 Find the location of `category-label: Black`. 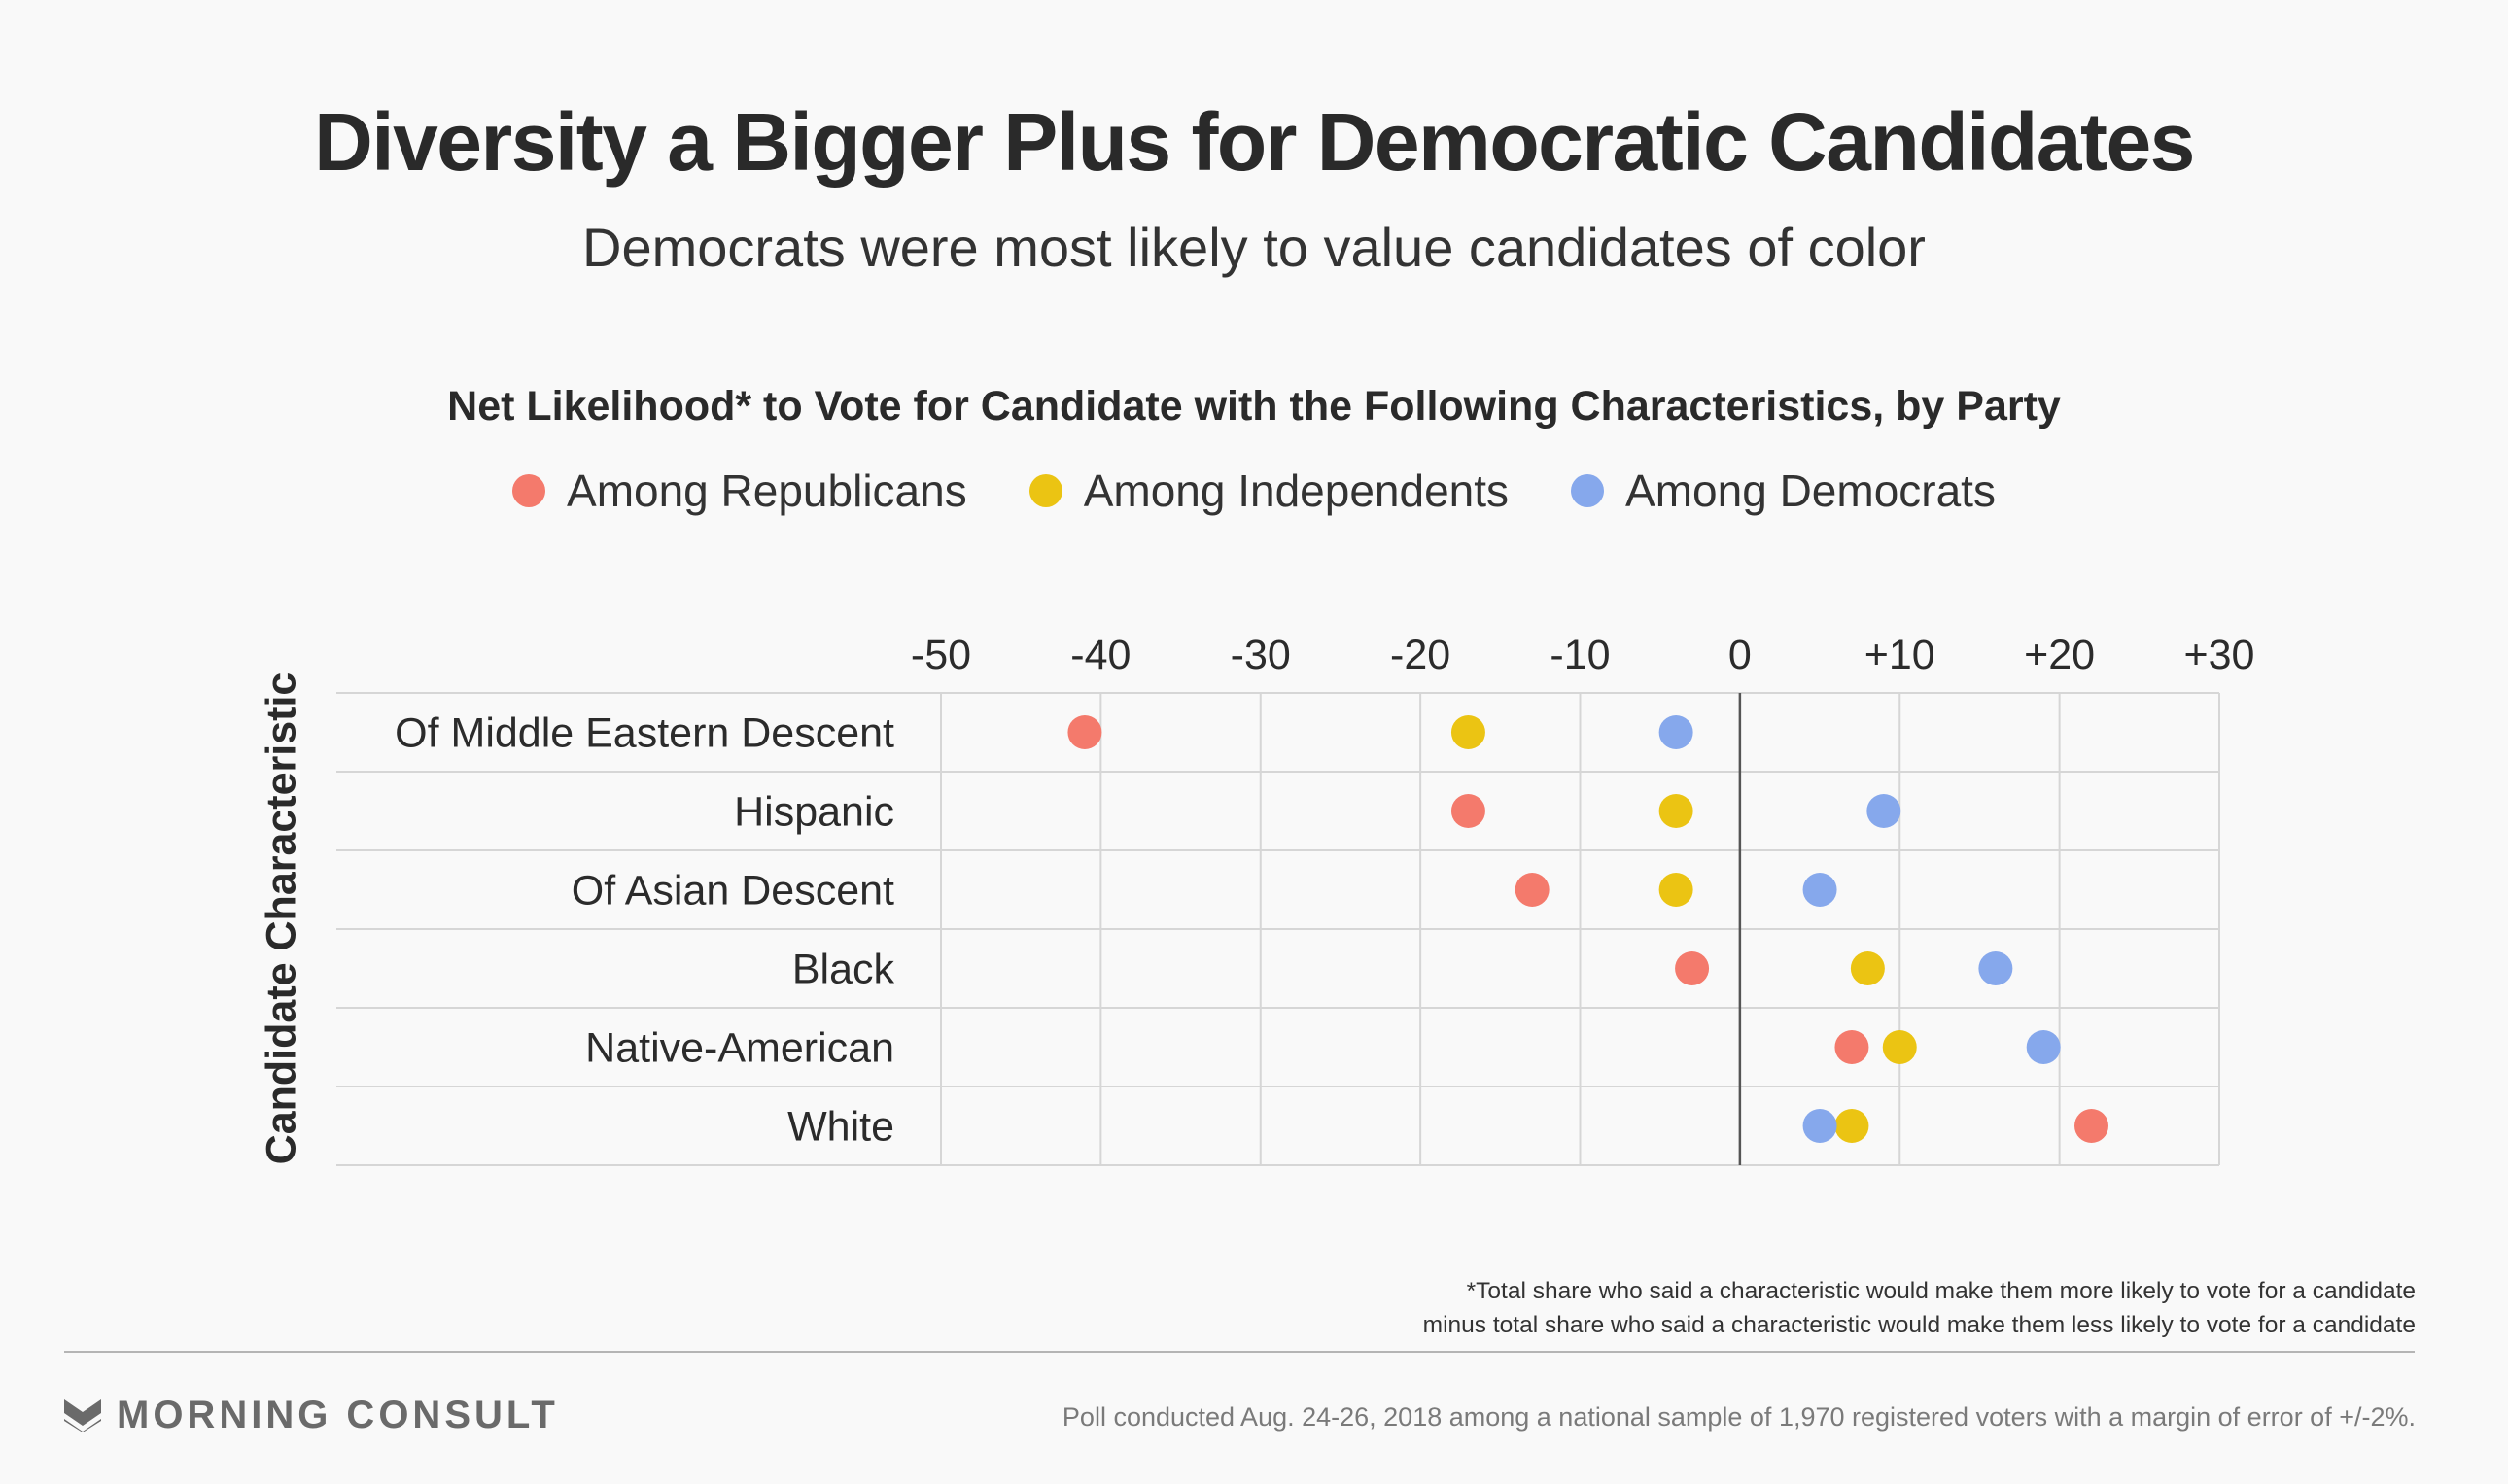

category-label: Black is located at coordinates (843, 970).